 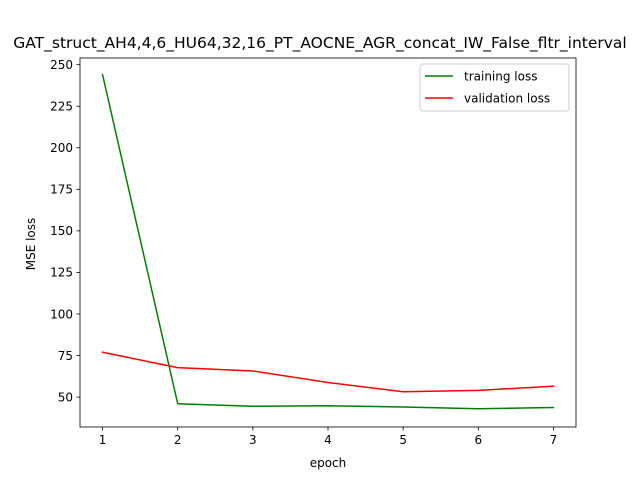 I want to click on x-tick-label: 2, so click(x=178, y=440).